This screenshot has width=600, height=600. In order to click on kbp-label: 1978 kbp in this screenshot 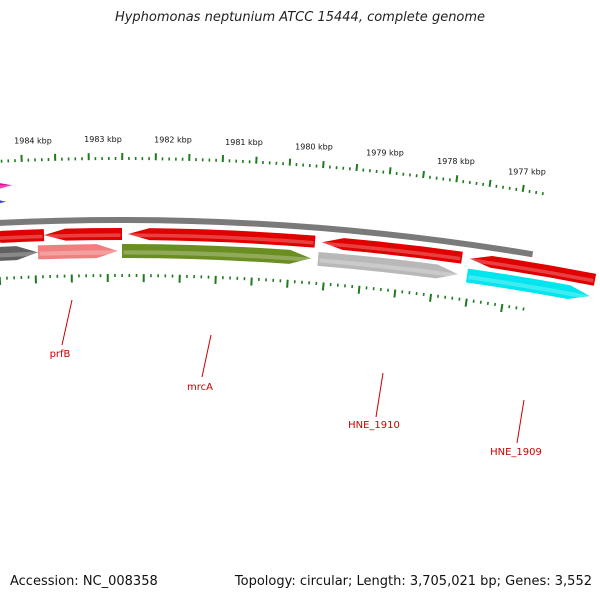, I will do `click(456, 161)`.